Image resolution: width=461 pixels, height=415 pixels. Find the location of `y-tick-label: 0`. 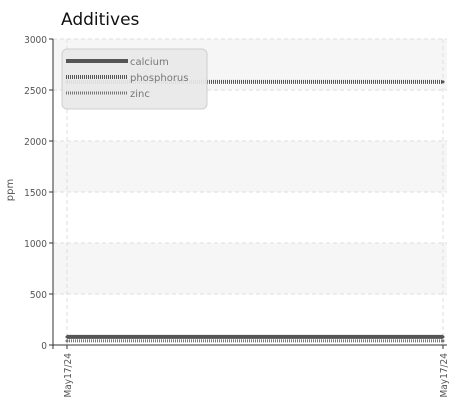

y-tick-label: 0 is located at coordinates (44, 346).